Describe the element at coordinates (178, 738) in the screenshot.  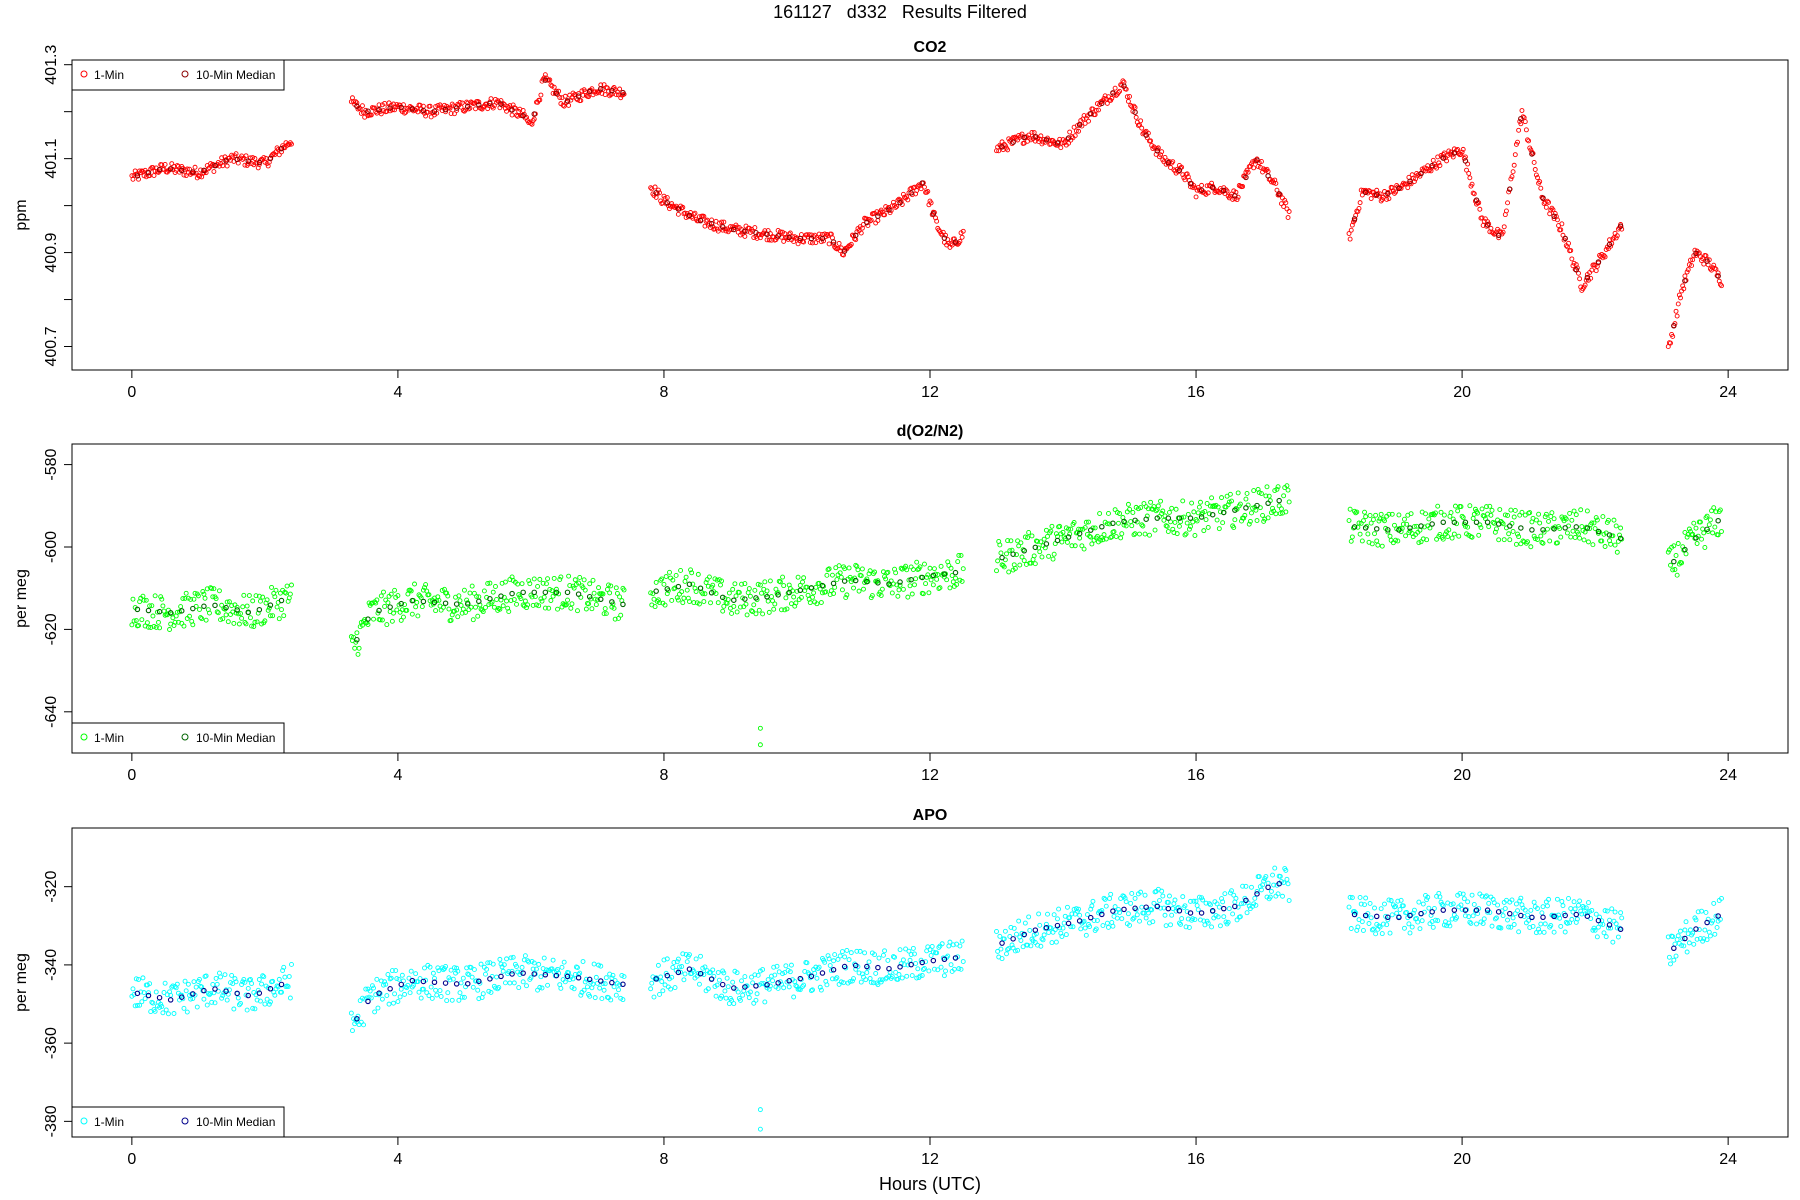
I see `legend: 1-Min 10-Min Median` at that location.